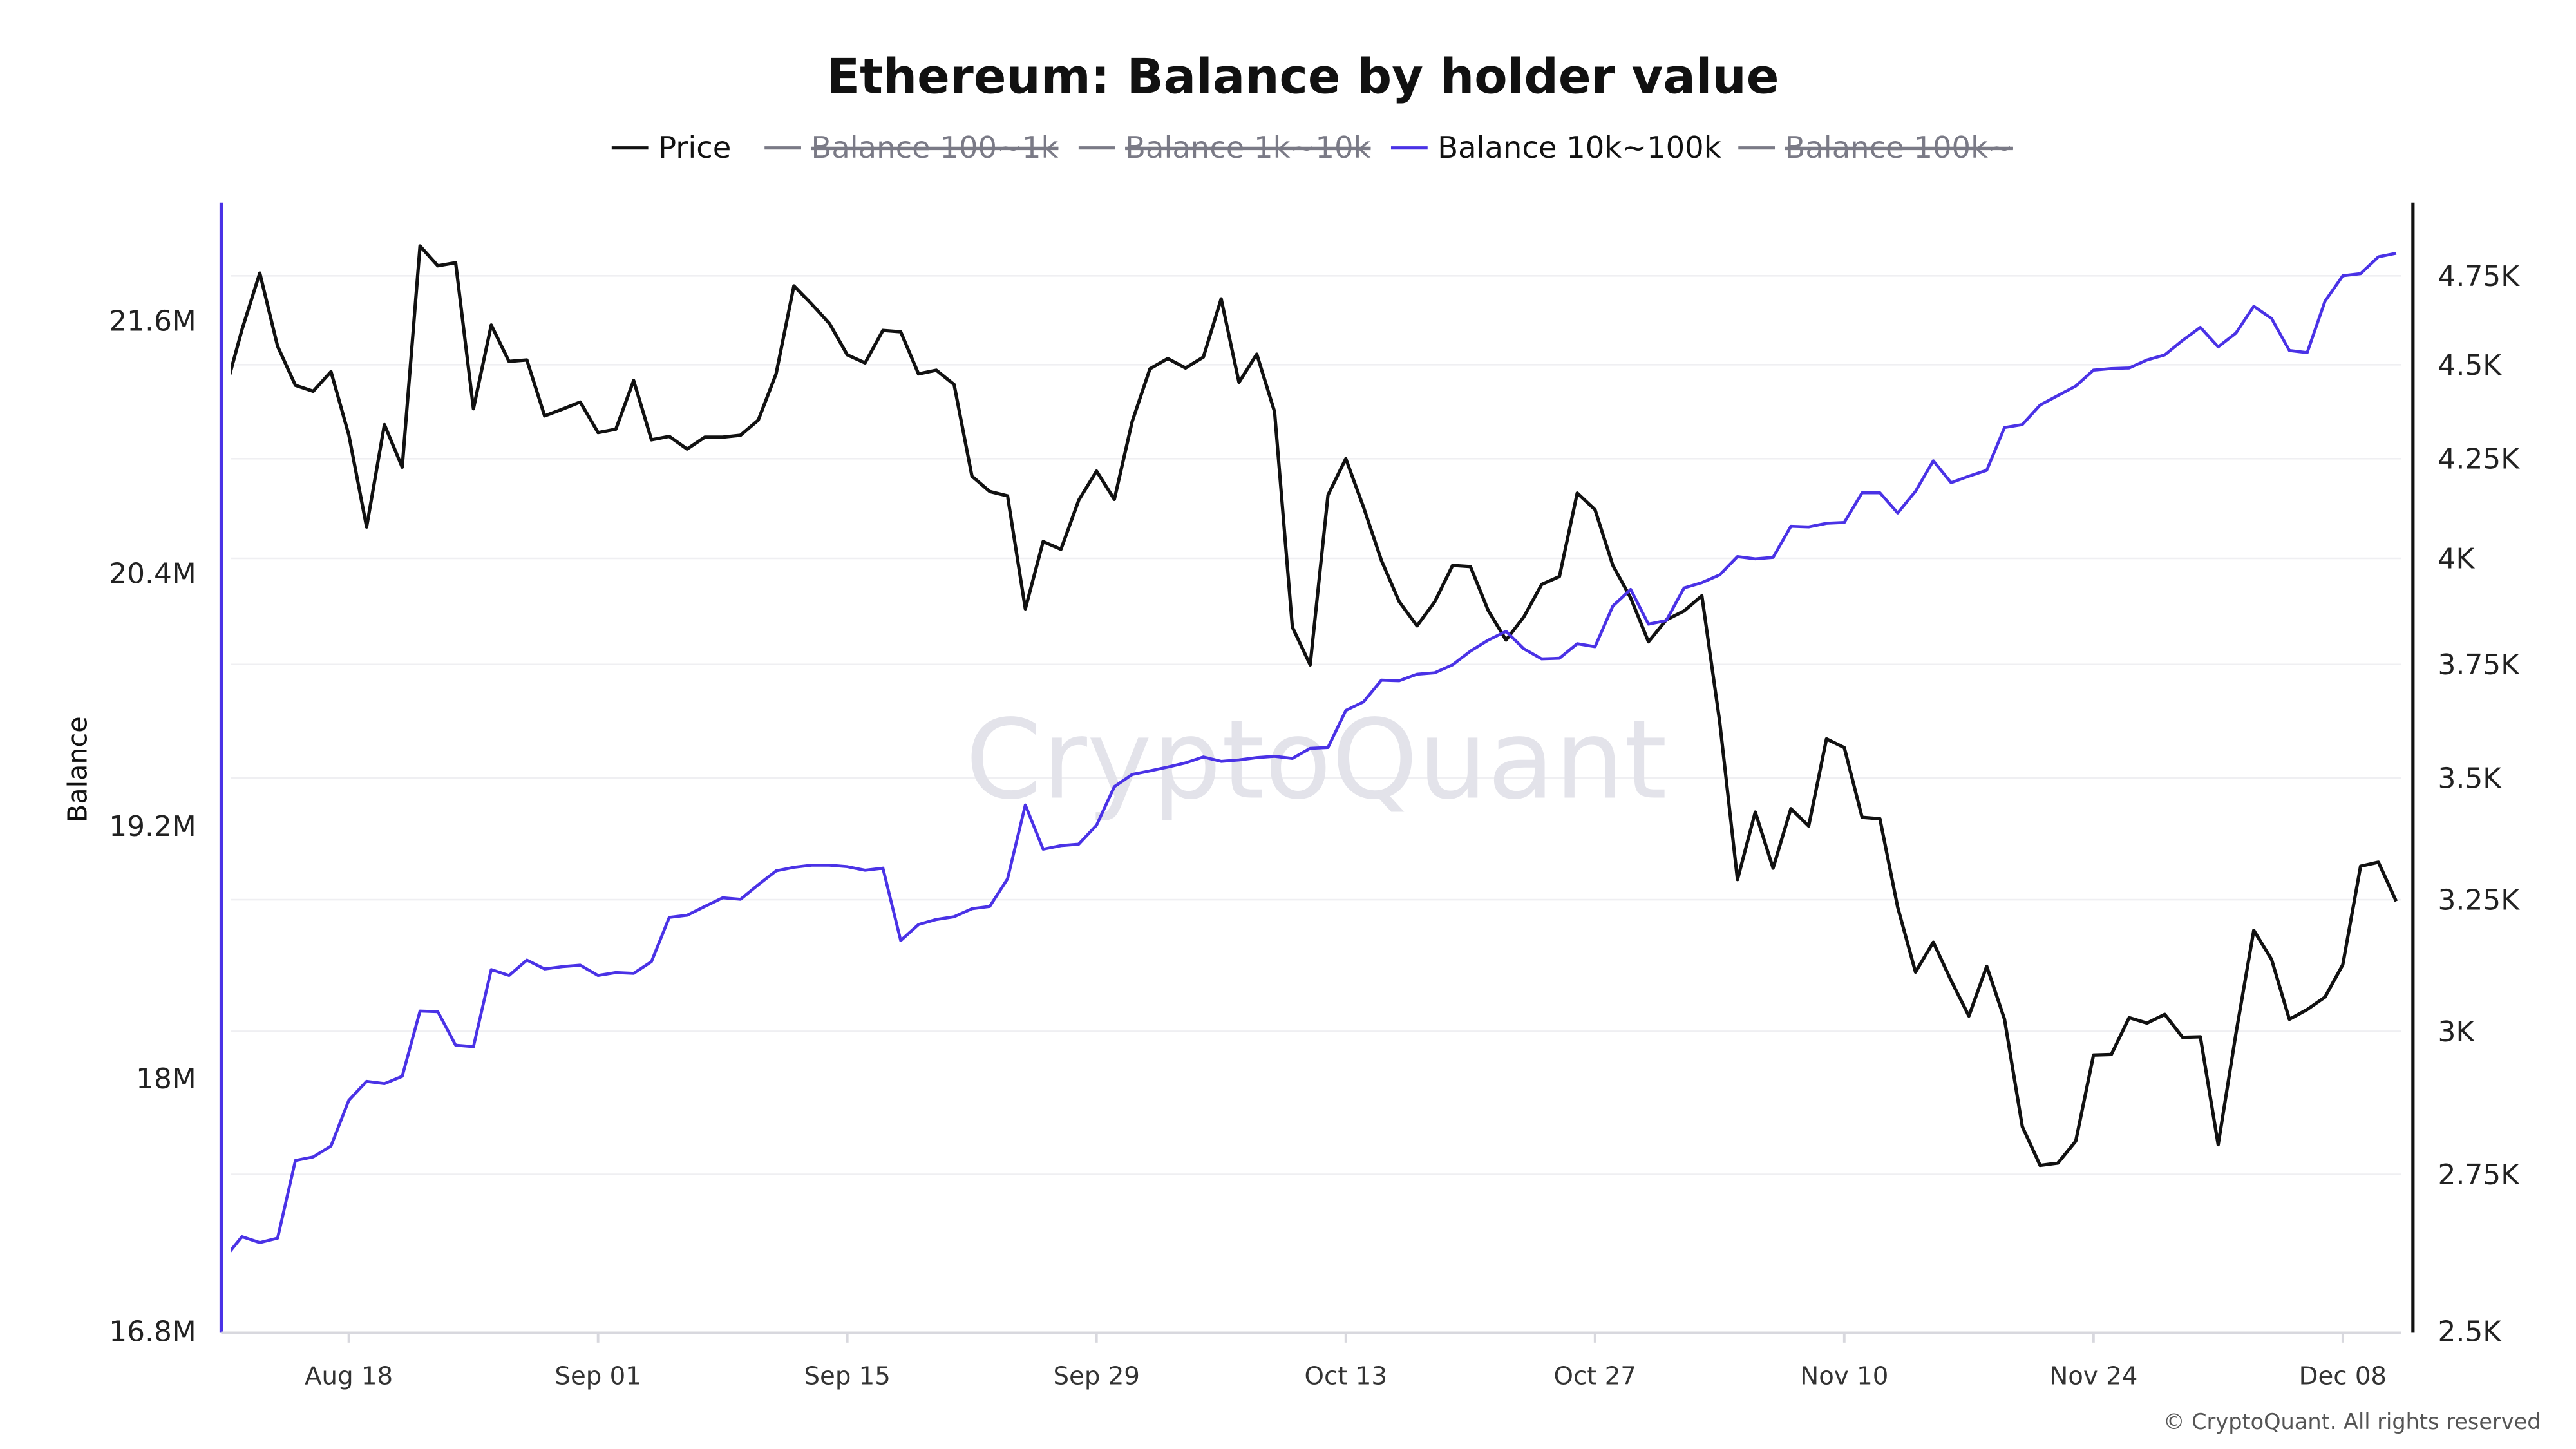  What do you see at coordinates (2457, 1032) in the screenshot?
I see `right-tick-label: 3K` at bounding box center [2457, 1032].